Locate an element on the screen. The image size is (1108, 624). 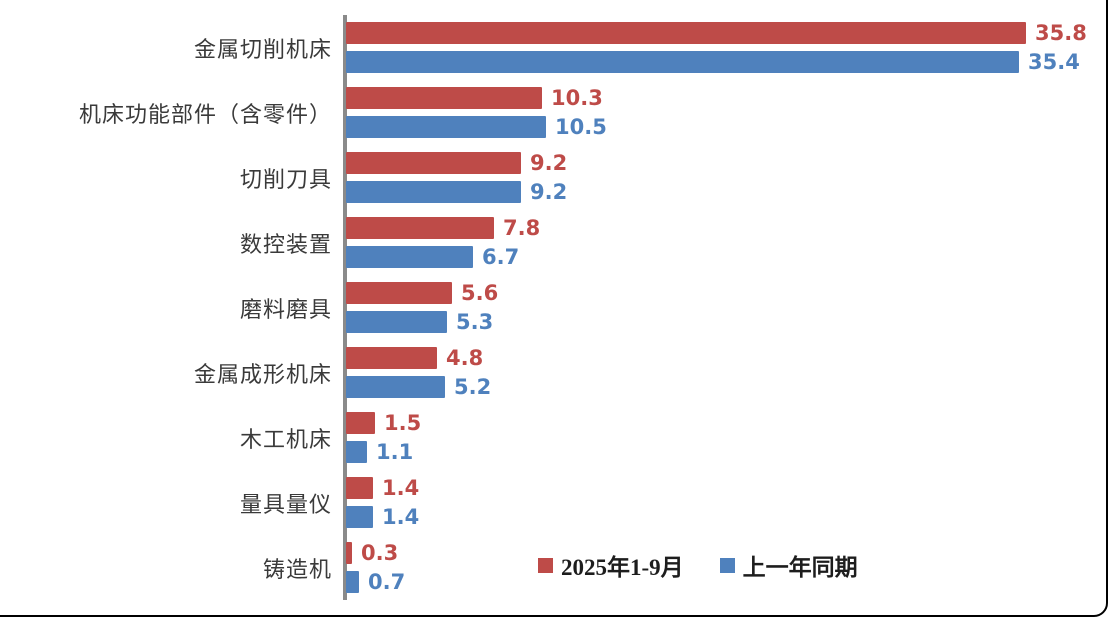
value-label-previous: 35.4 is located at coordinates (1054, 62).